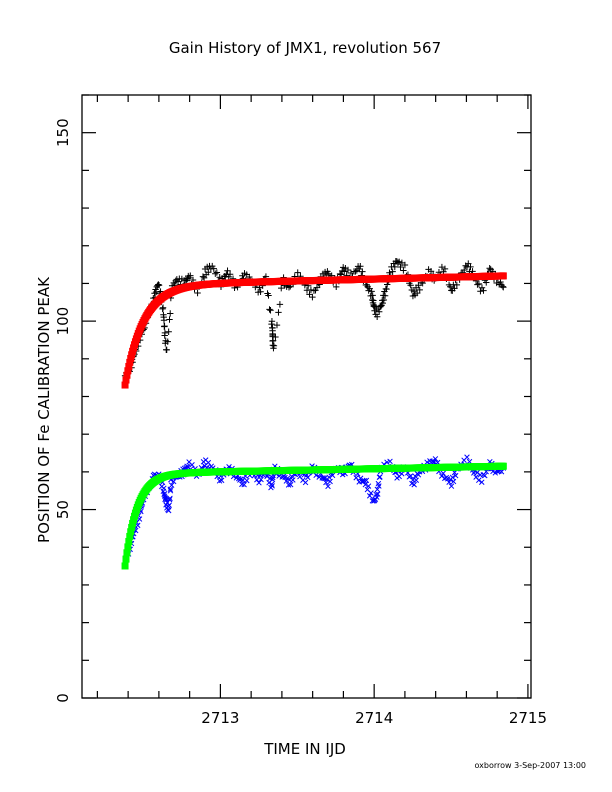 The height and width of the screenshot is (792, 612). Describe the element at coordinates (63, 698) in the screenshot. I see `y-tick-label: 0` at that location.